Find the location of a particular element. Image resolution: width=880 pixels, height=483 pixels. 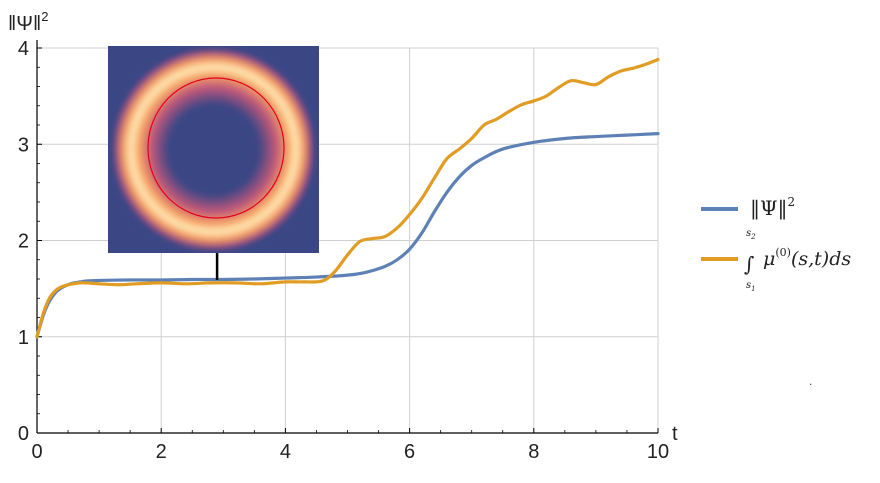

y-tick-label: 1 is located at coordinates (23, 338).